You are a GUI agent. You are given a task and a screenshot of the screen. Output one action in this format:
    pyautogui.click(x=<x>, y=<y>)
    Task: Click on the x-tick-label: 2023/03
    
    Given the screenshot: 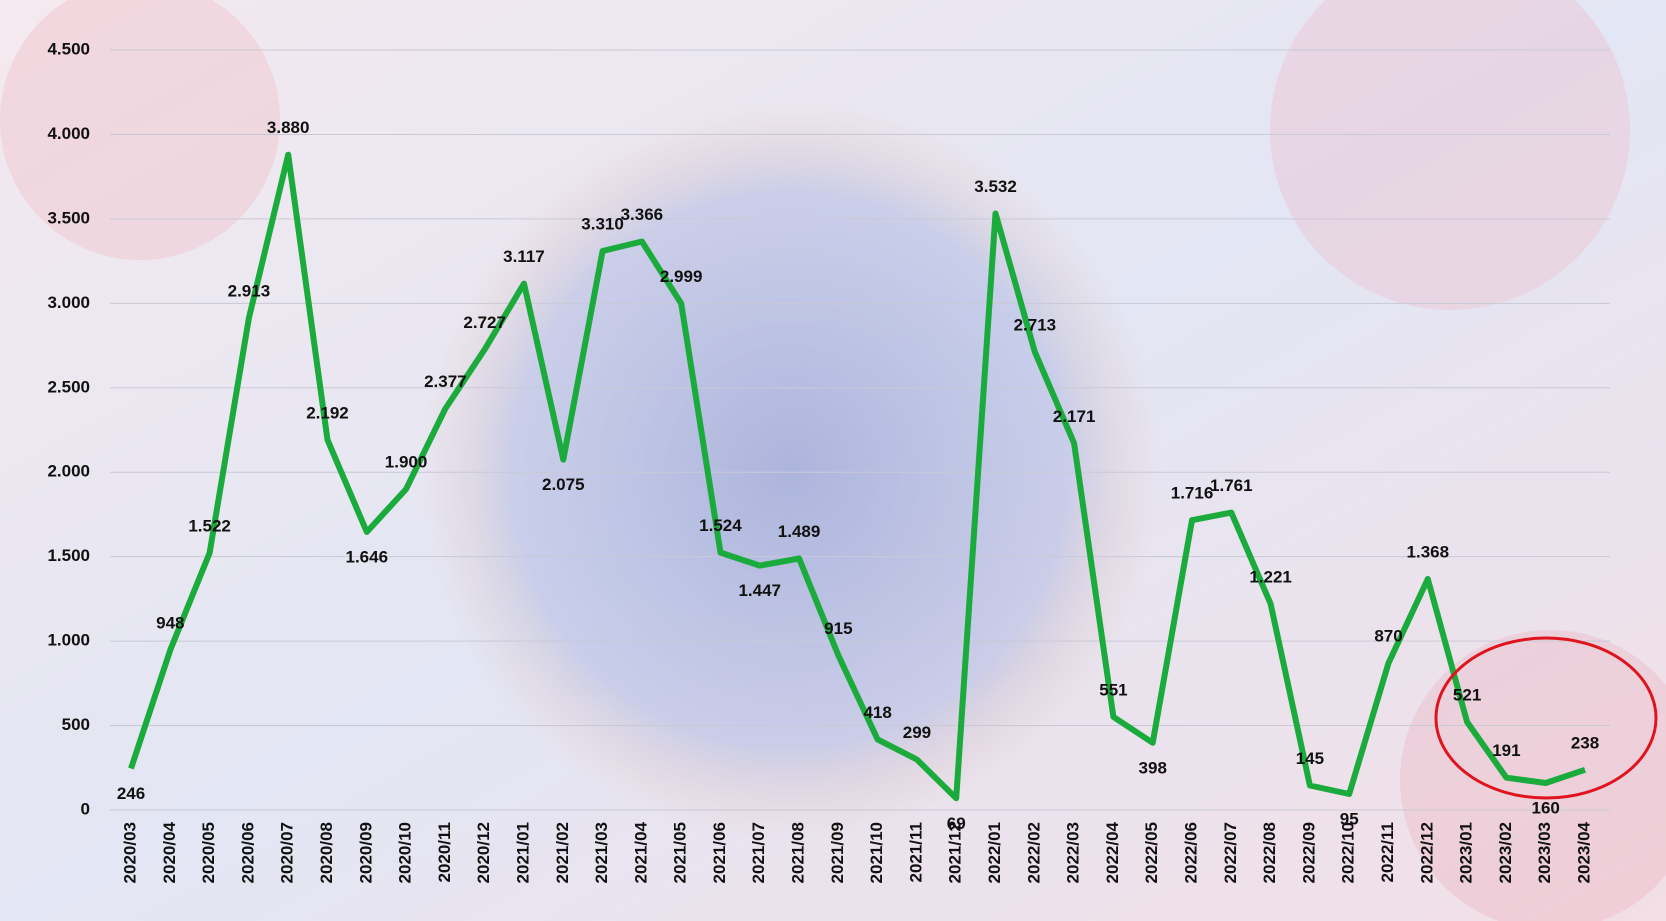 What is the action you would take?
    pyautogui.click(x=1544, y=852)
    